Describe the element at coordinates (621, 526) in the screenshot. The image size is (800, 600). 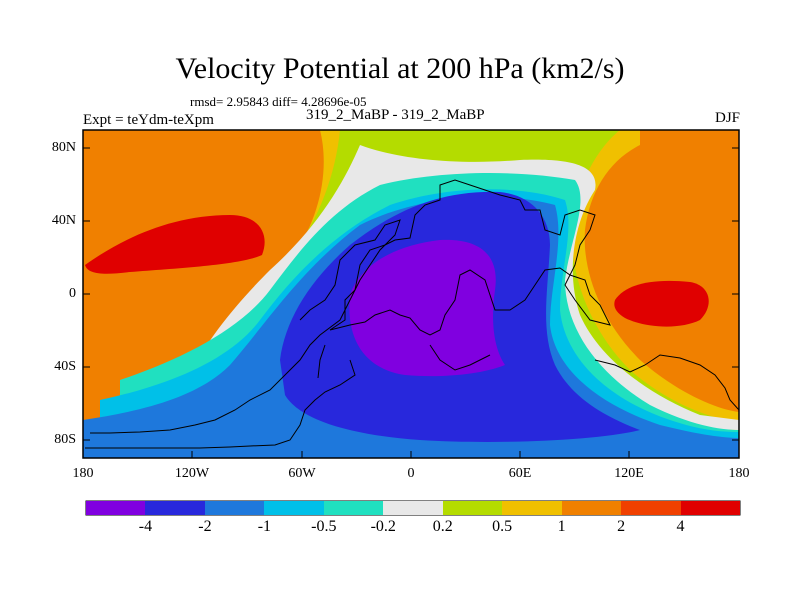
I see `colorbar-label: 2` at that location.